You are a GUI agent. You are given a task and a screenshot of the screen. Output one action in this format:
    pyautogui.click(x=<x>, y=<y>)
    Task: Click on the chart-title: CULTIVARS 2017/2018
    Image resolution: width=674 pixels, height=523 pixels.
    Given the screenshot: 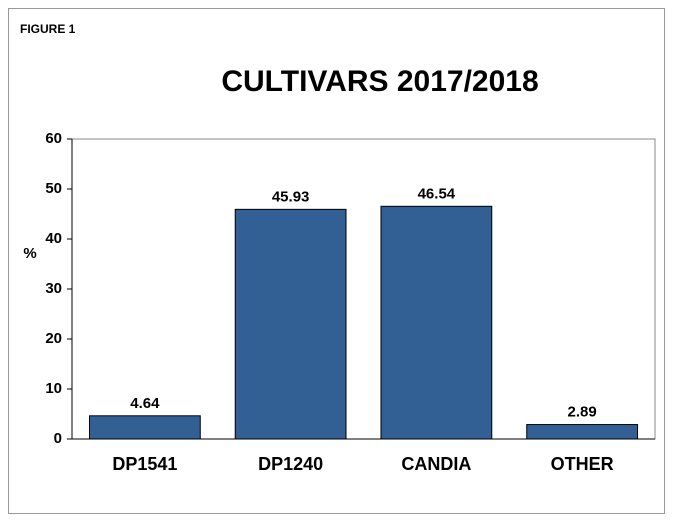 What is the action you would take?
    pyautogui.click(x=379, y=81)
    